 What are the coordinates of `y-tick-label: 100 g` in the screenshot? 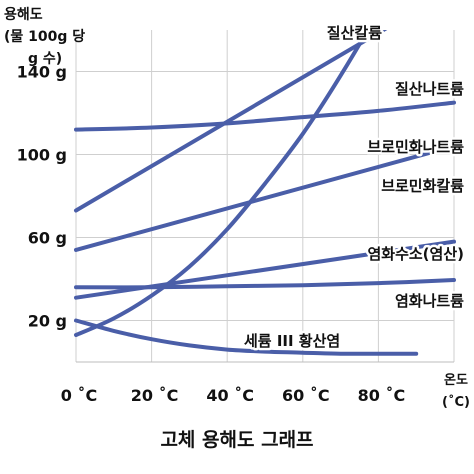 It's located at (42, 155).